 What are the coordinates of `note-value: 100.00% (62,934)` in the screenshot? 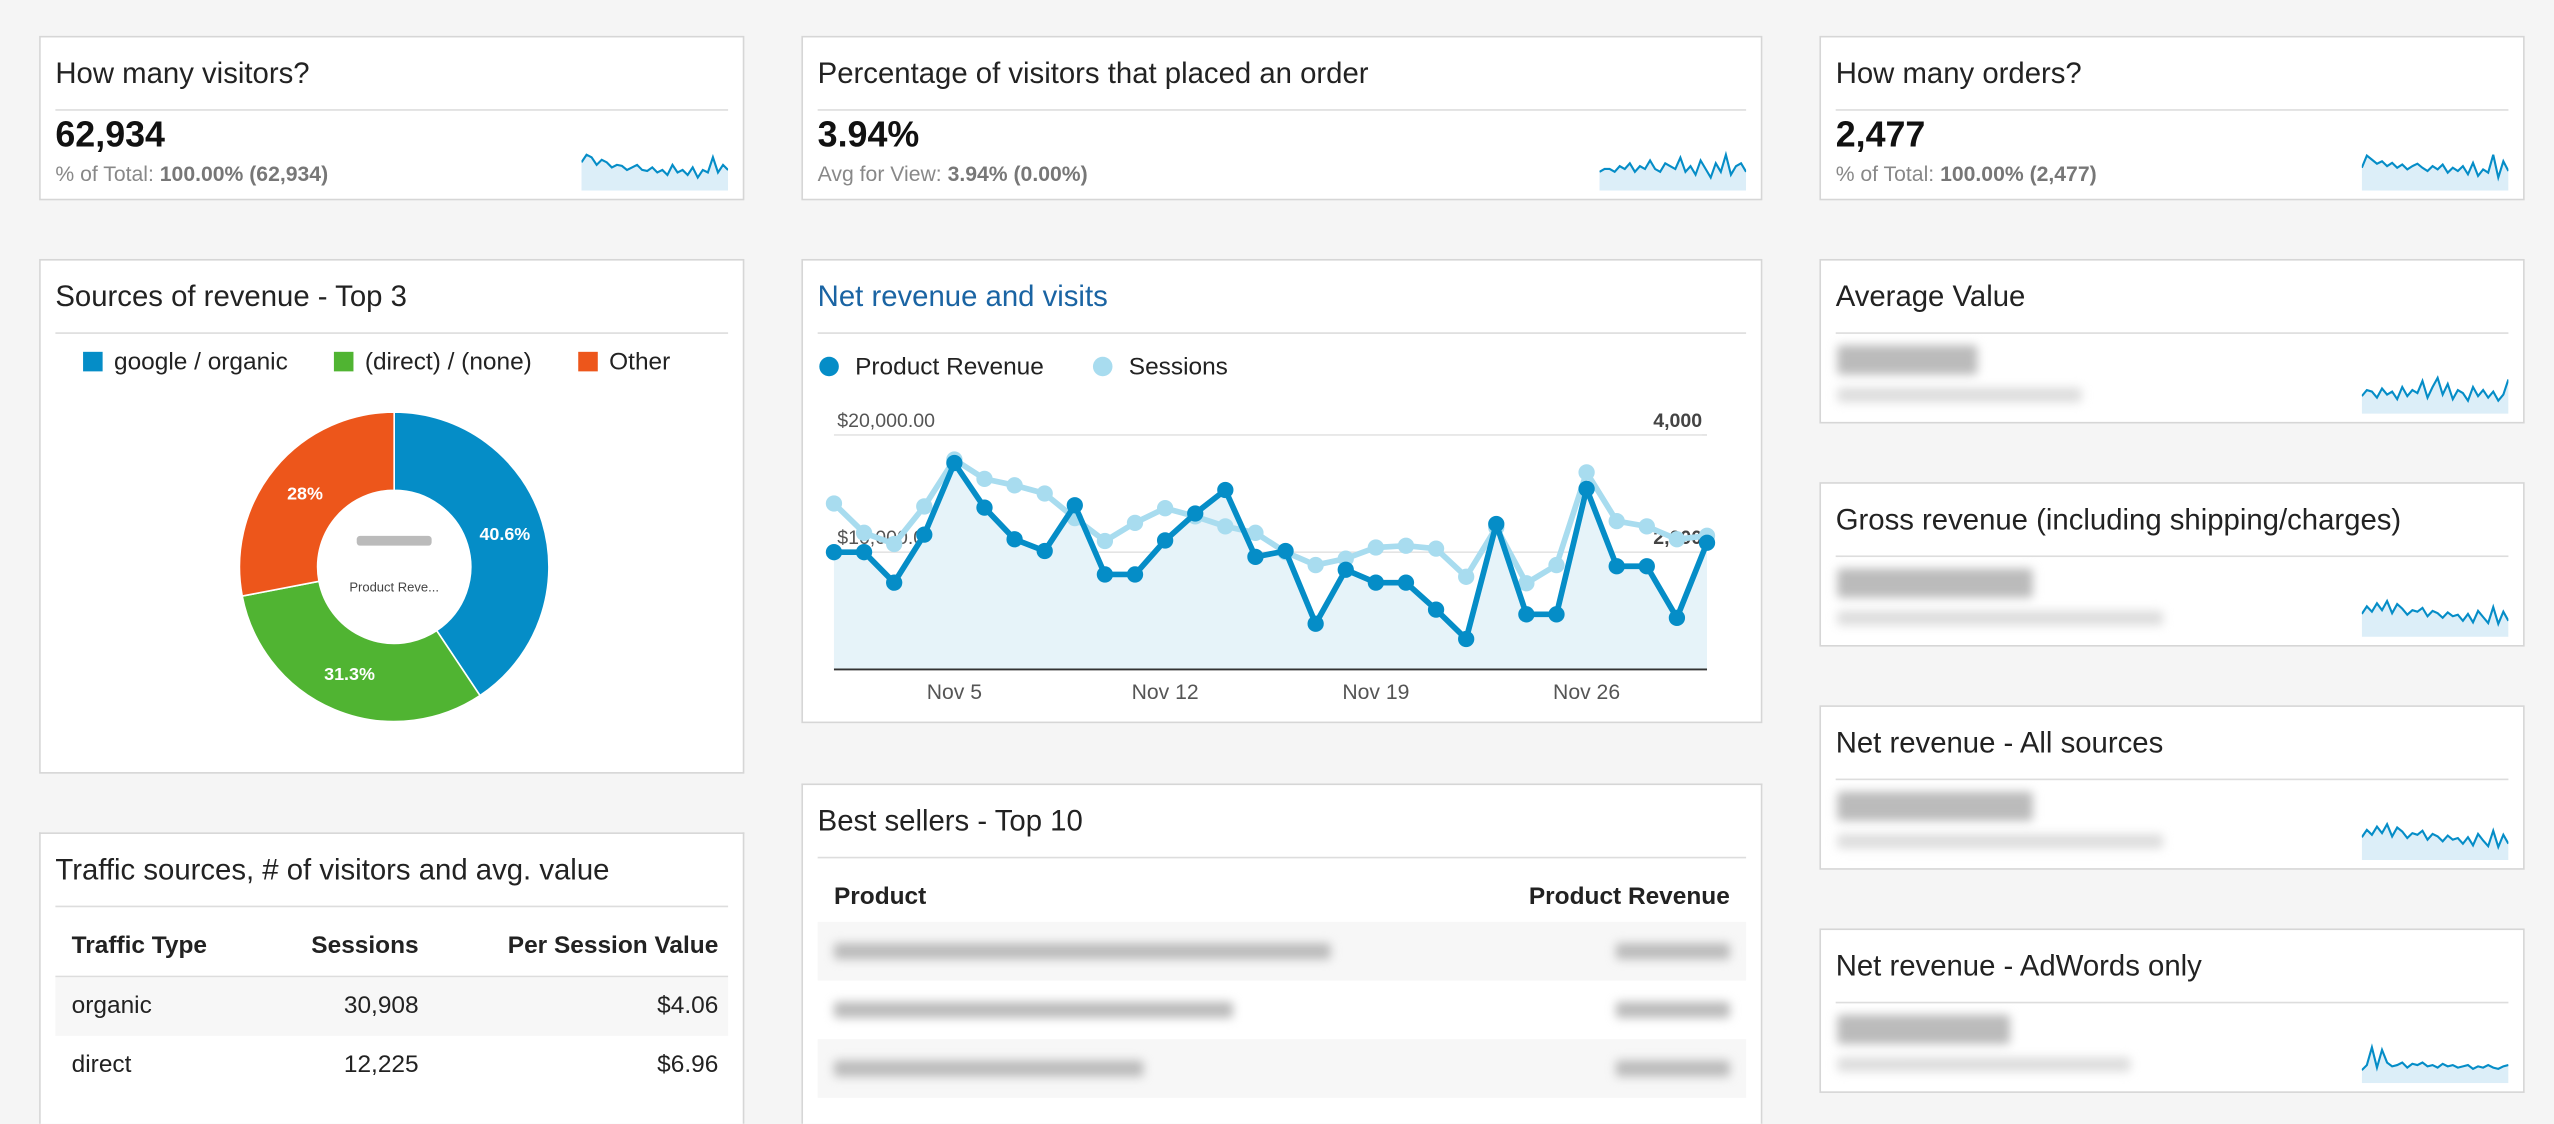 It's located at (244, 173).